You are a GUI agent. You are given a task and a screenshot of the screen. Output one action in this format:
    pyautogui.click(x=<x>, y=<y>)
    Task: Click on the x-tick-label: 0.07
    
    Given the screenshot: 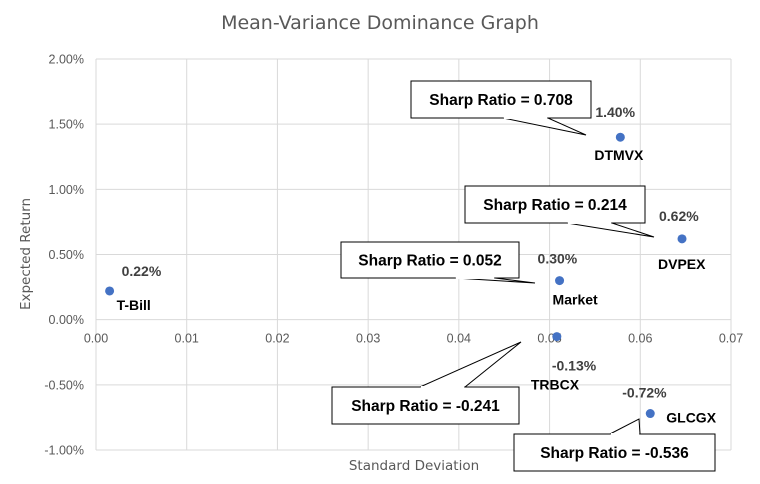 What is the action you would take?
    pyautogui.click(x=731, y=339)
    